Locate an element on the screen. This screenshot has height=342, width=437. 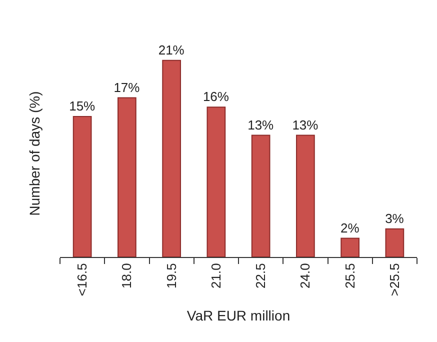
data-label: 3% is located at coordinates (394, 218).